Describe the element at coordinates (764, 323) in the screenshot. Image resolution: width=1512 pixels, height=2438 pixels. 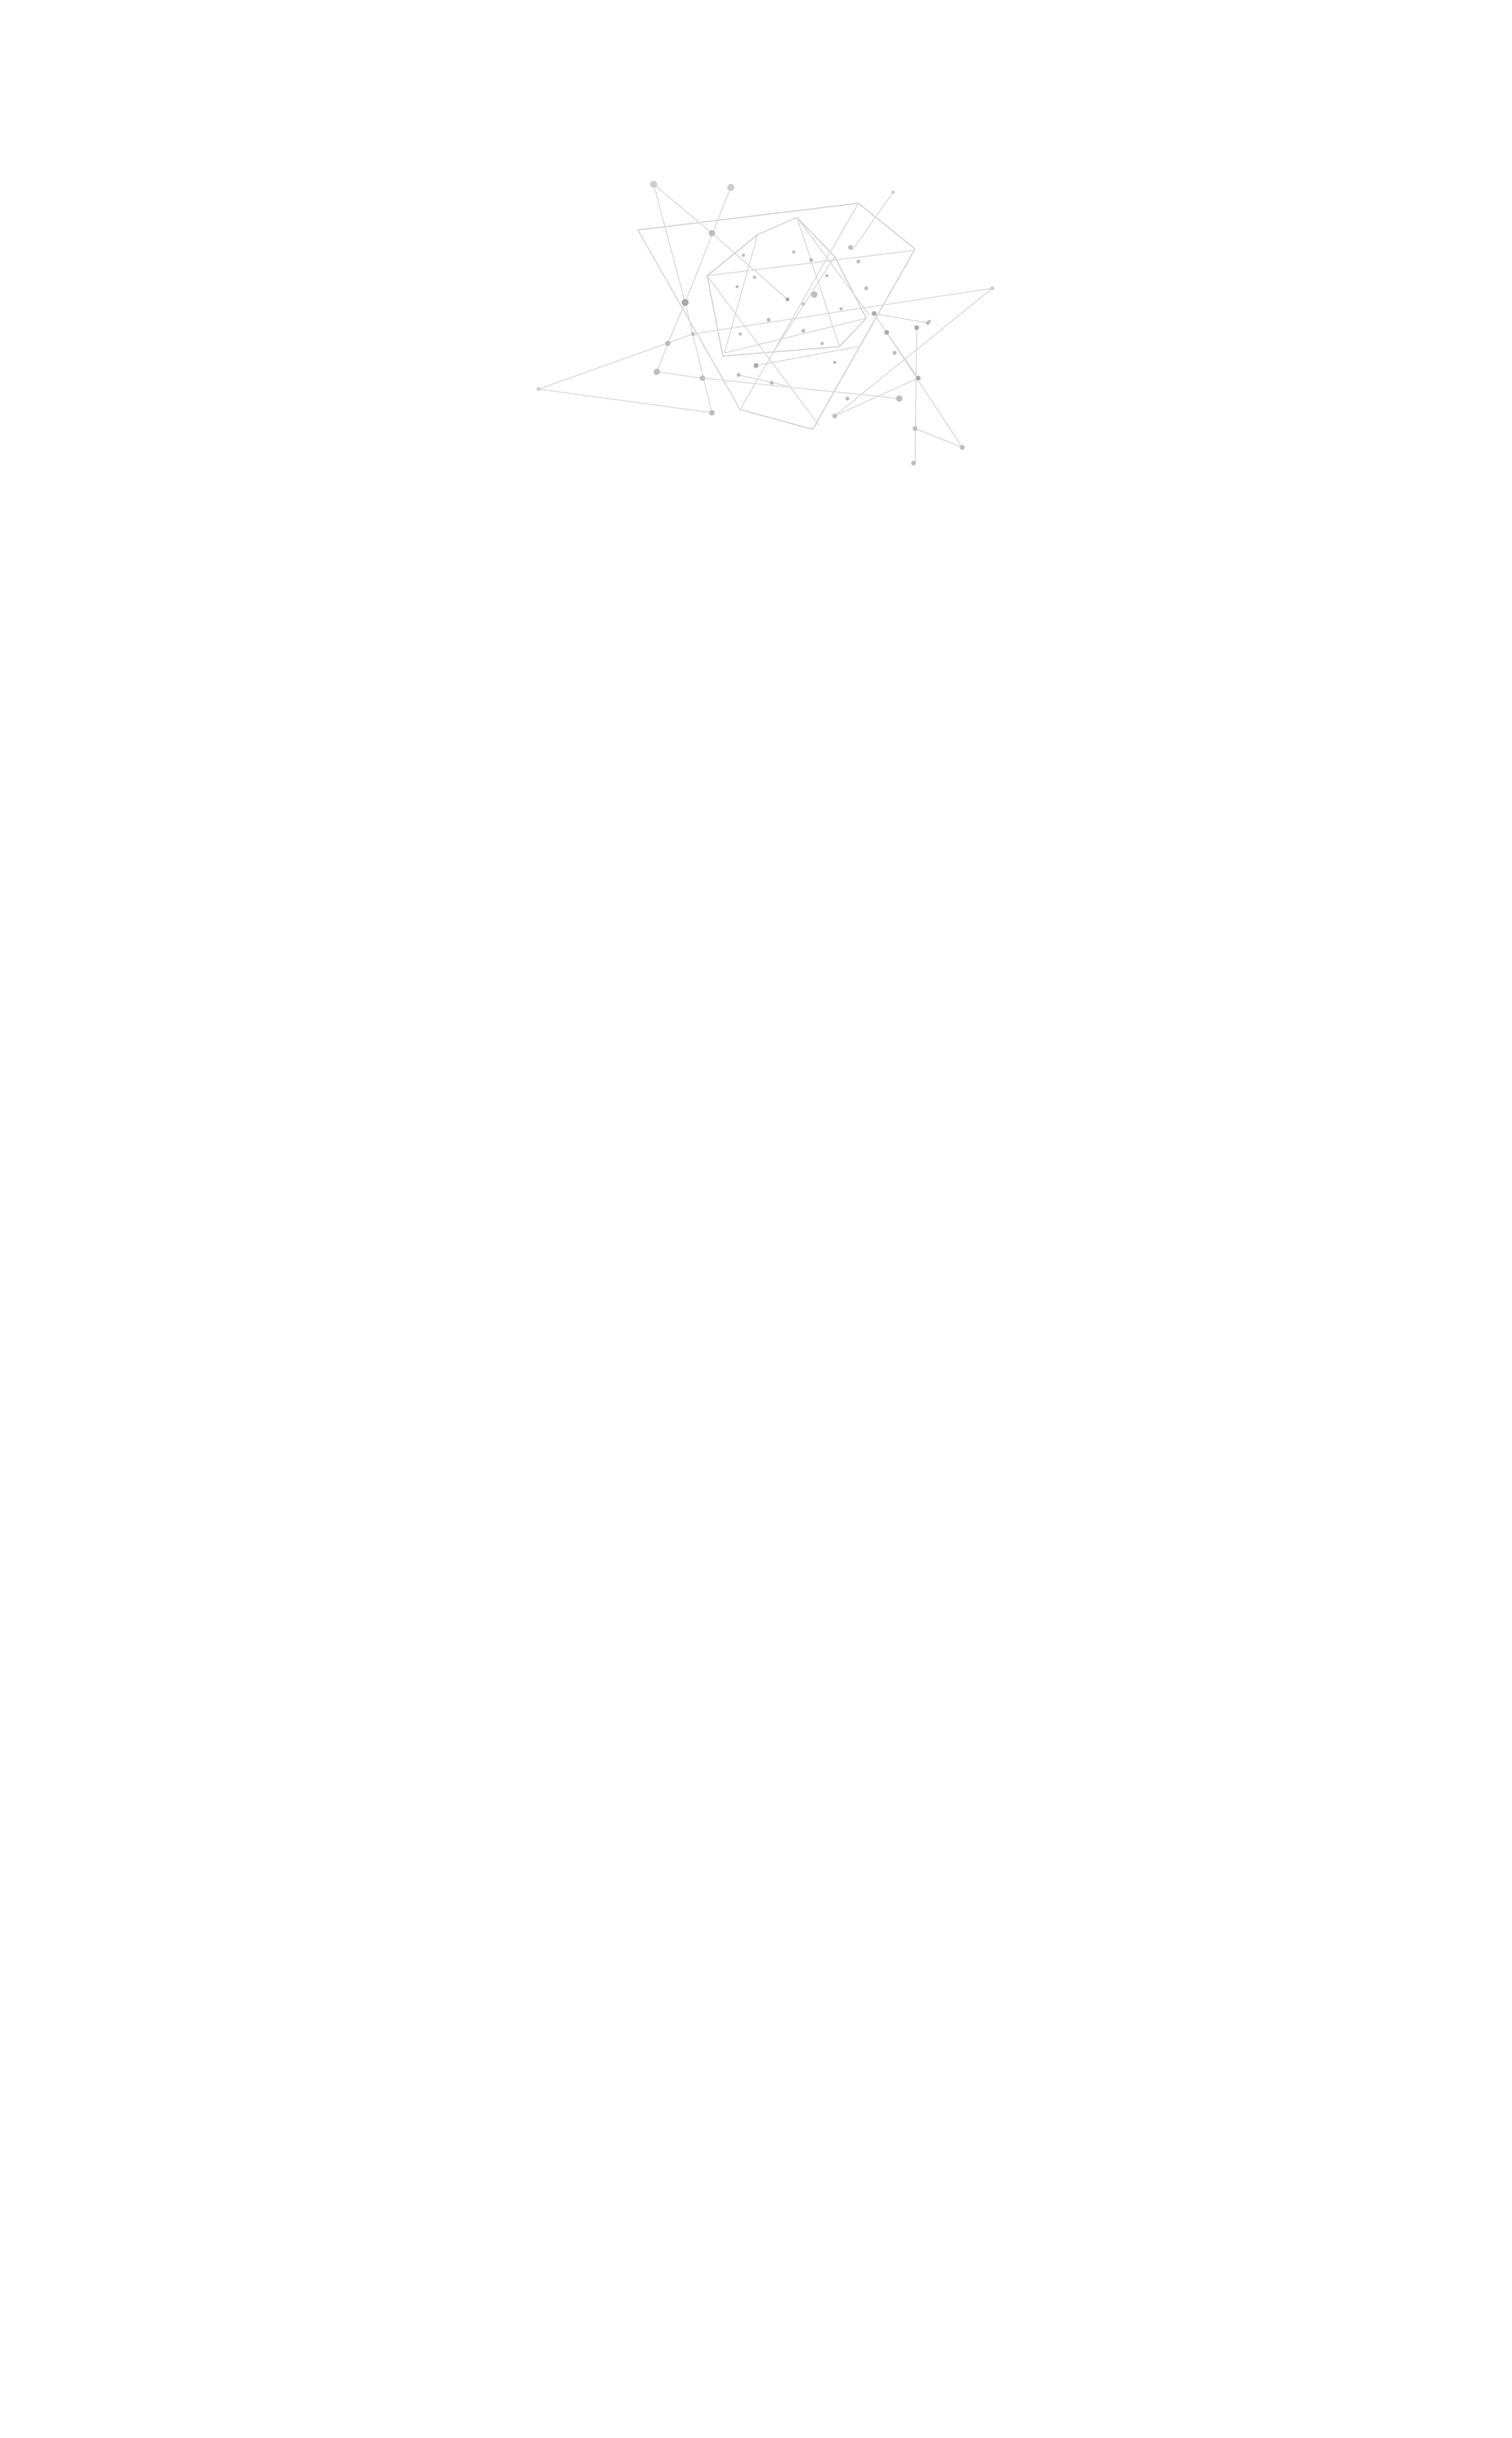
I see `network-graph-illustration-icon` at that location.